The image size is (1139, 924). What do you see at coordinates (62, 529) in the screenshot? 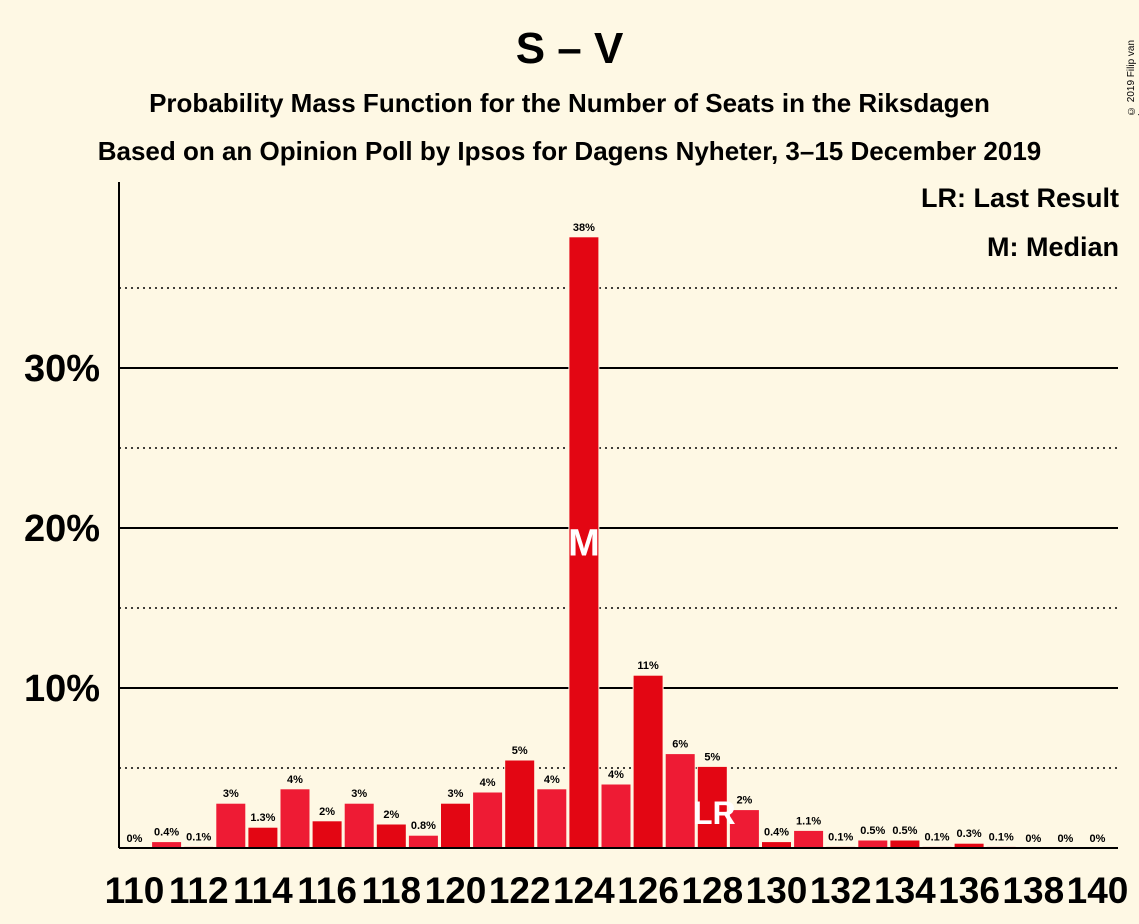
I see `y-tick-label: 20%` at bounding box center [62, 529].